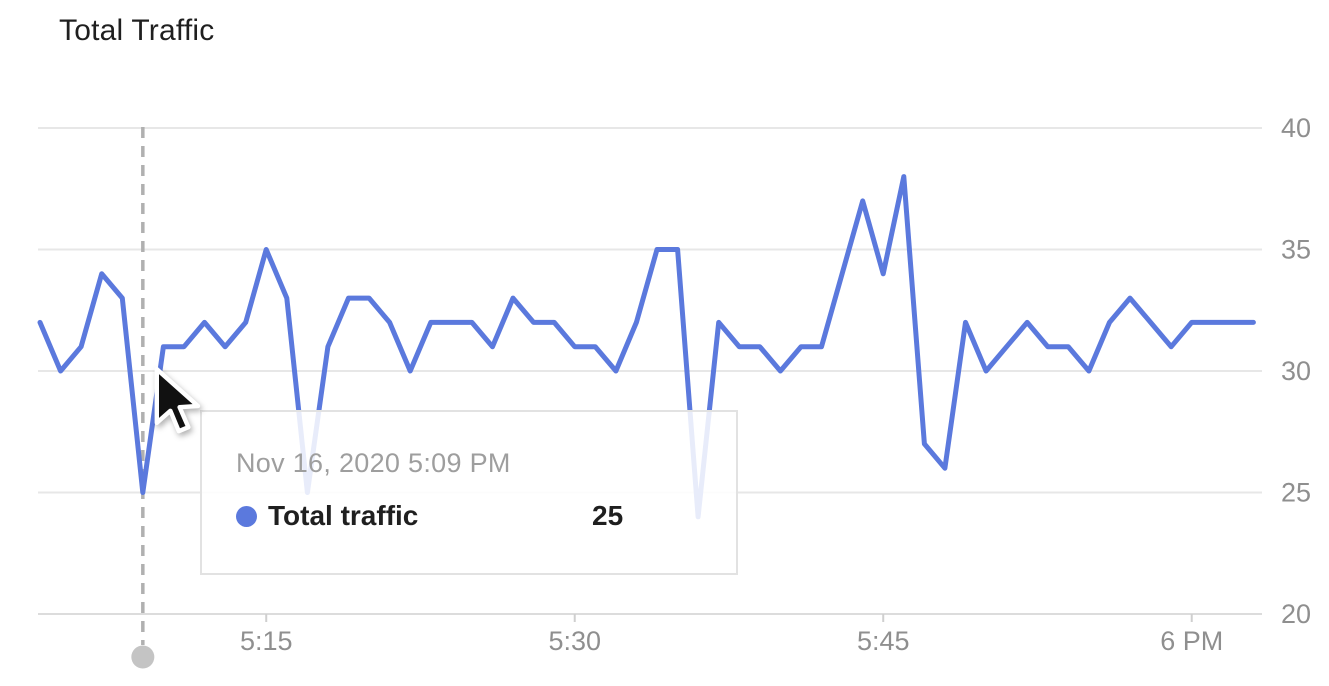 Image resolution: width=1329 pixels, height=686 pixels. I want to click on x-axis-tick-label: 5:15, so click(266, 641).